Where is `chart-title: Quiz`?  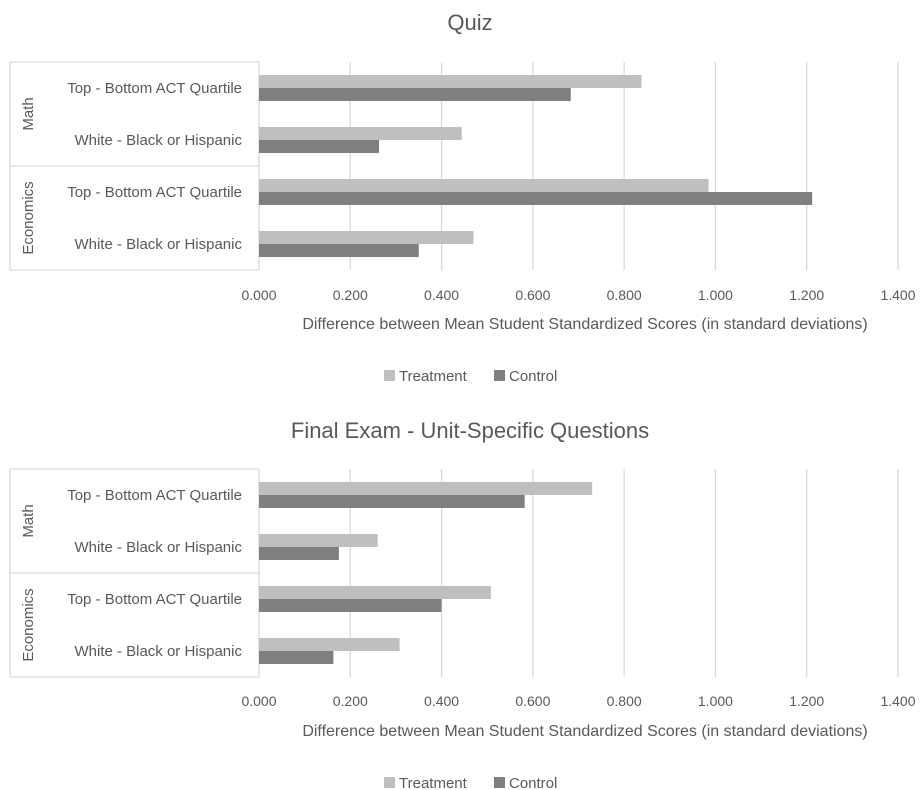
chart-title: Quiz is located at coordinates (469, 22).